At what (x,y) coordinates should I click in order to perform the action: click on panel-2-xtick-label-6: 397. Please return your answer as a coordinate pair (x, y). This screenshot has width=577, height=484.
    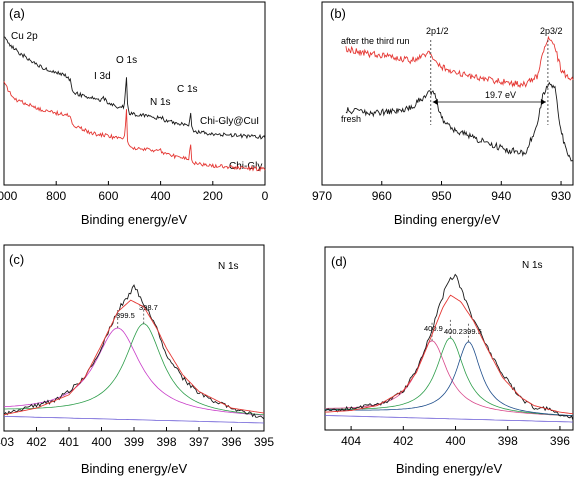
    Looking at the image, I should click on (199, 442).